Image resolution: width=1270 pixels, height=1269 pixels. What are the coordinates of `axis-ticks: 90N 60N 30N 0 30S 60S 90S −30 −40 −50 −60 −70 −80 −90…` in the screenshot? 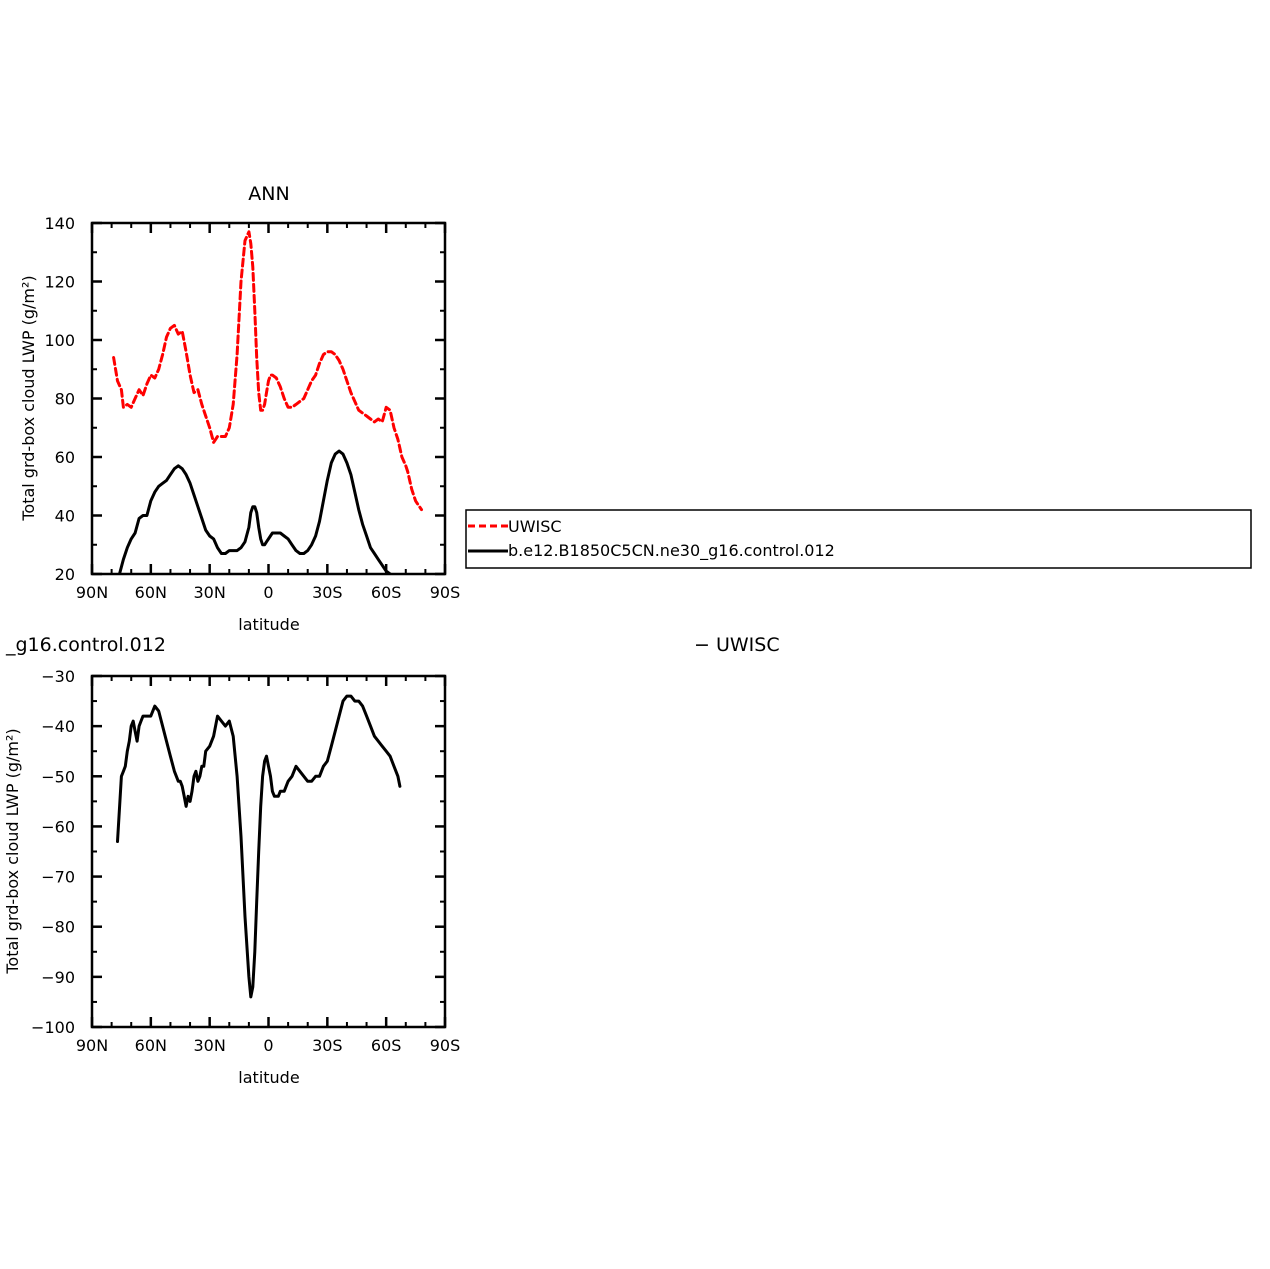 It's located at (245, 861).